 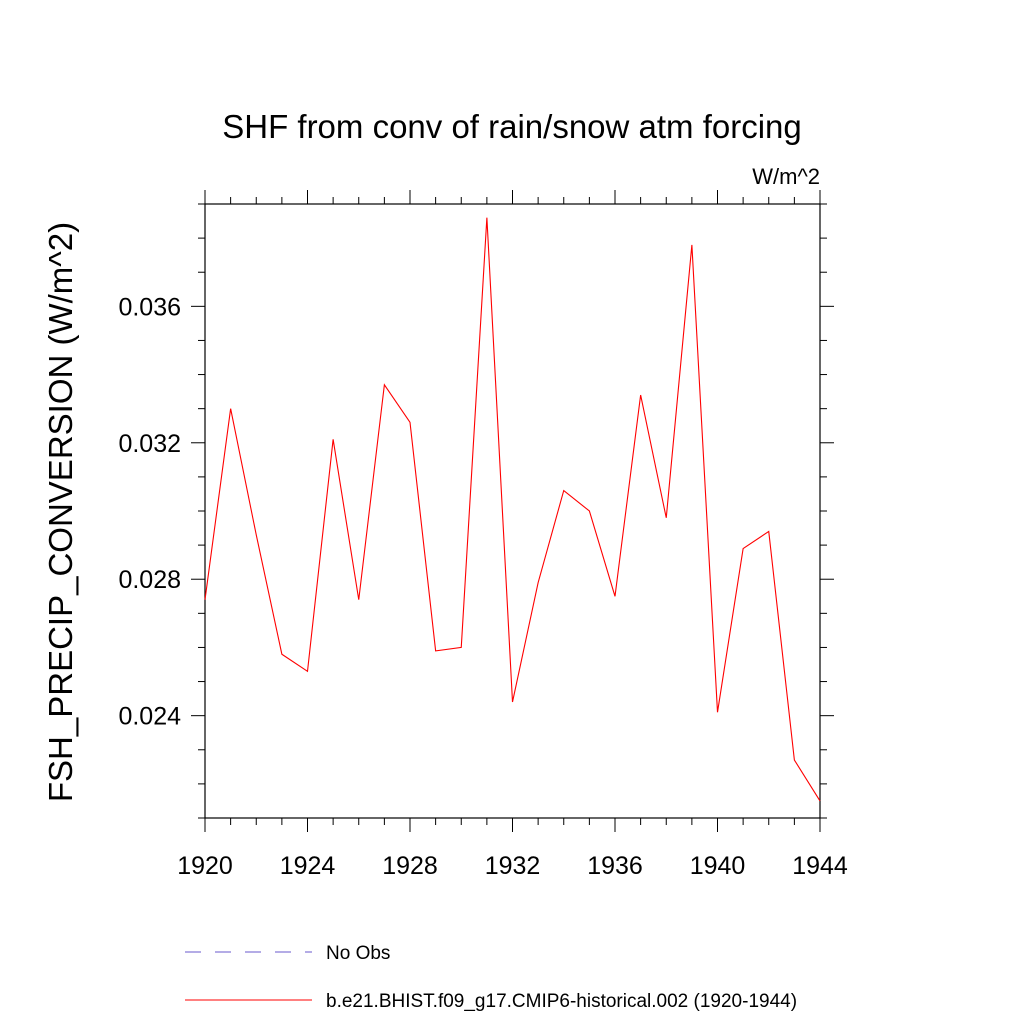 I want to click on x-tick-label: 1940, so click(x=718, y=866).